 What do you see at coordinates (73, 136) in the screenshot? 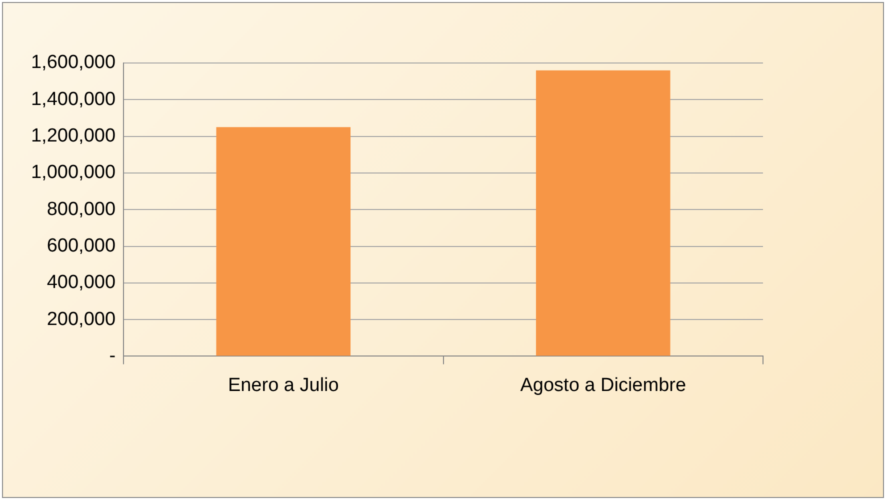
I see `y-tick-label: 1,200,000` at bounding box center [73, 136].